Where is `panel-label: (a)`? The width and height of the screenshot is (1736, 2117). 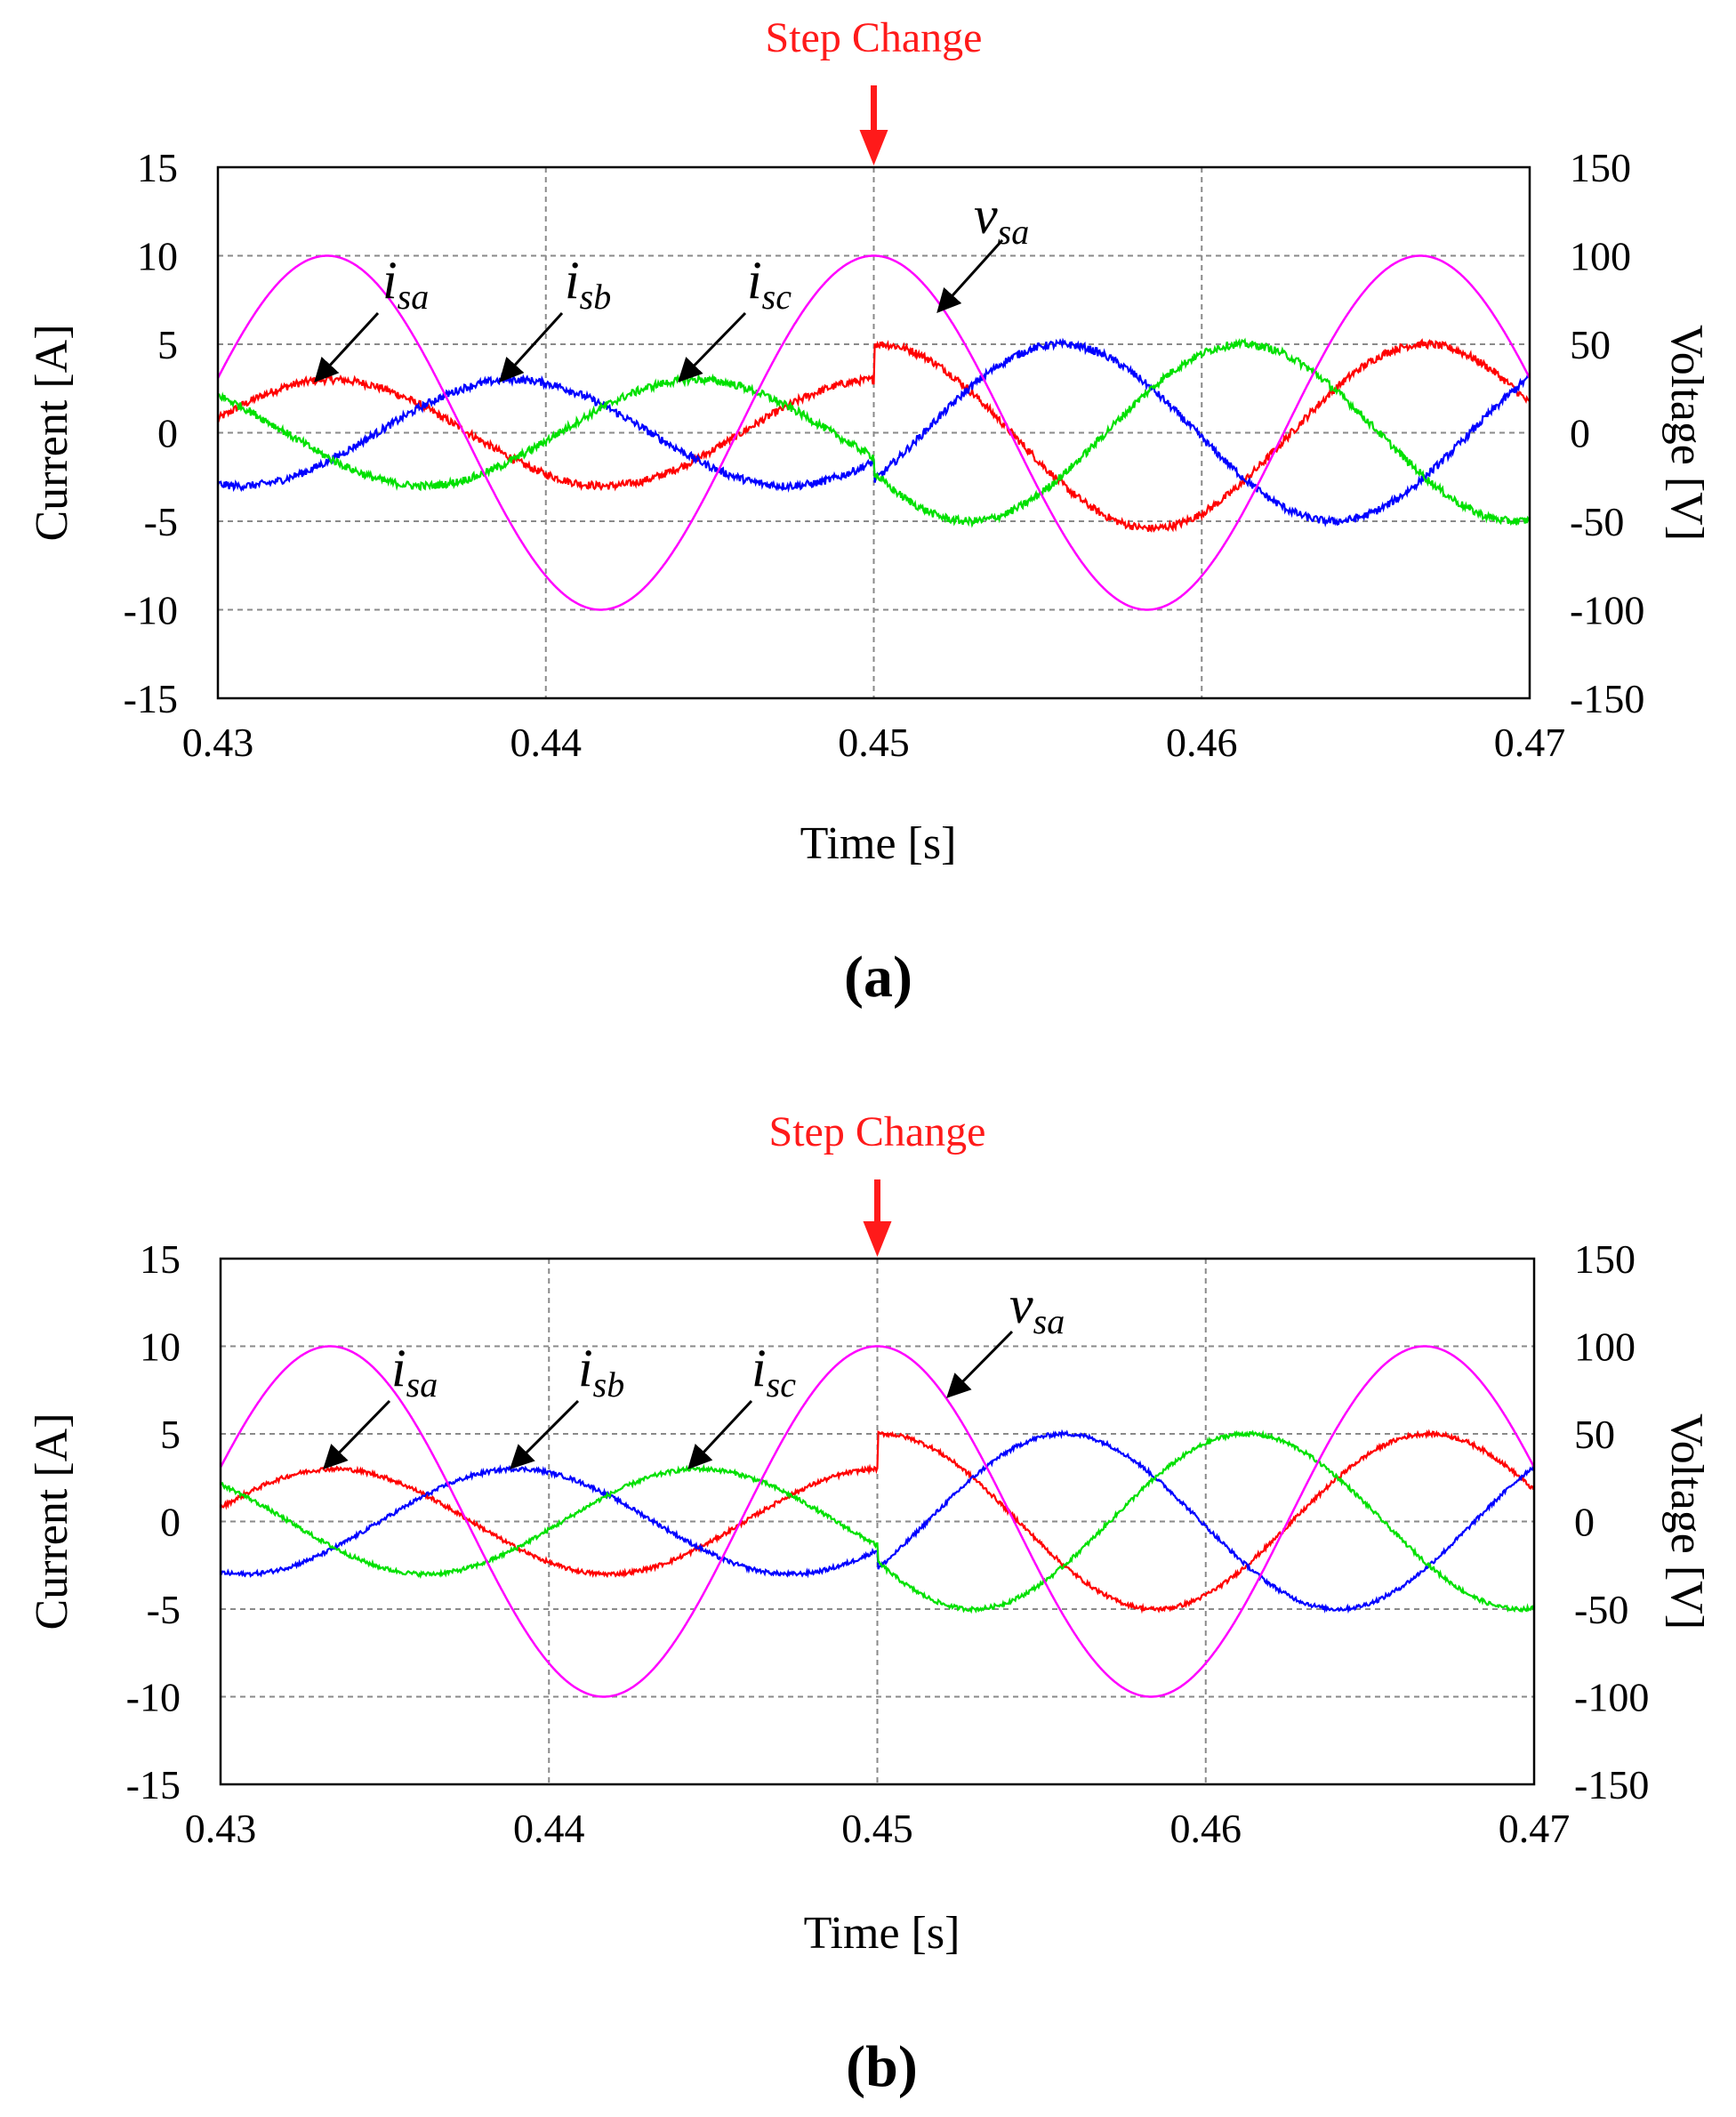 panel-label: (a) is located at coordinates (878, 977).